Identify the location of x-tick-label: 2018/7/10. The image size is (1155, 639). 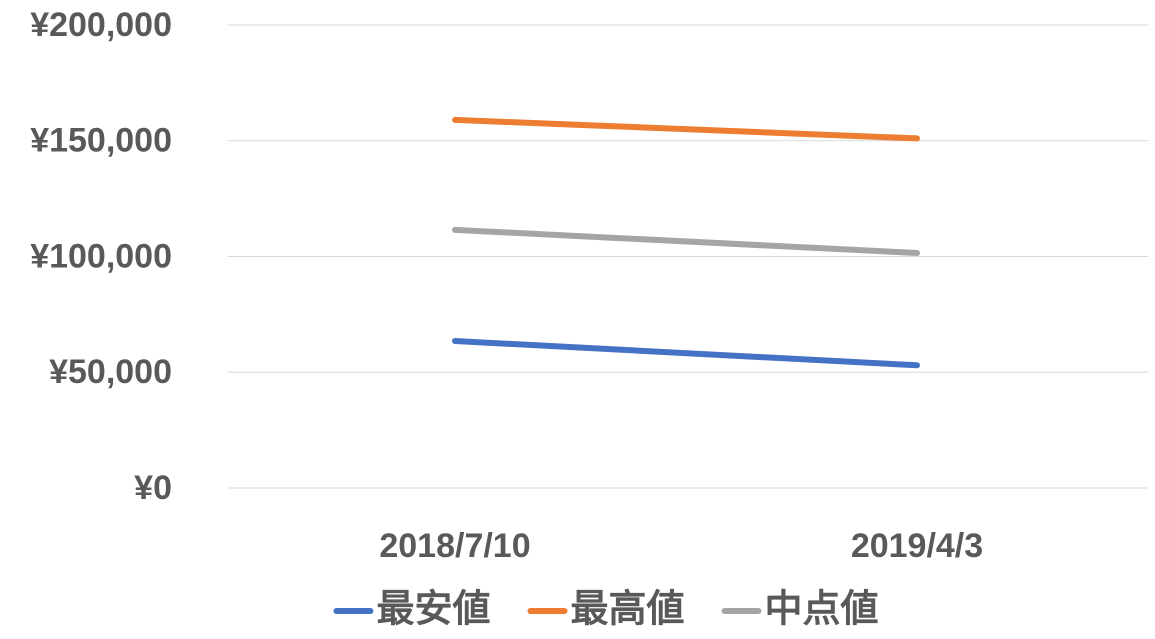
(454, 546).